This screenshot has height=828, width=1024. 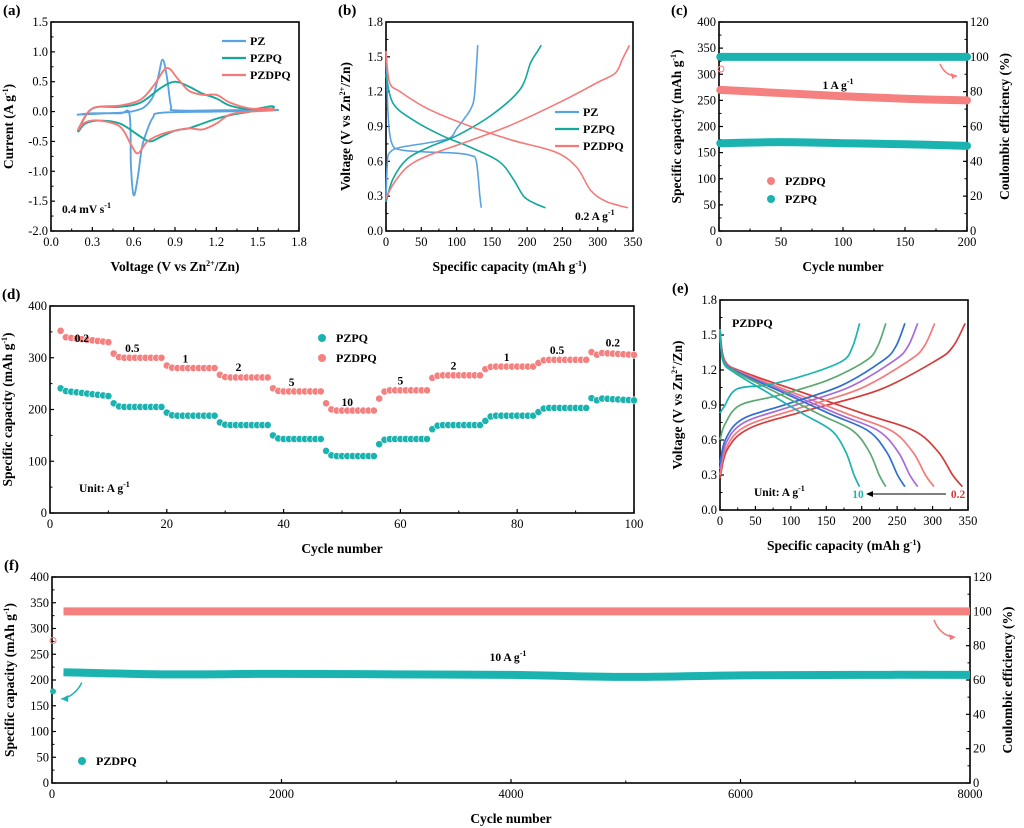 What do you see at coordinates (510, 818) in the screenshot?
I see `x-axis-label: Cycle number` at bounding box center [510, 818].